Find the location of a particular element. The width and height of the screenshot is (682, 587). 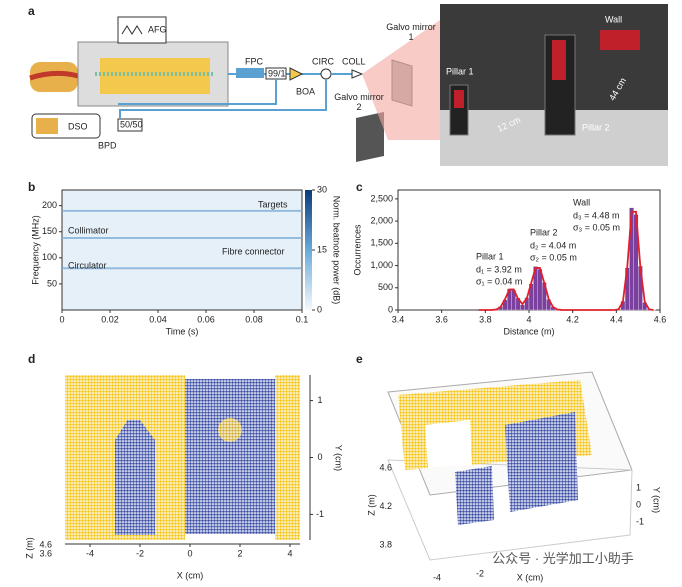

label: CIRC is located at coordinates (323, 61).